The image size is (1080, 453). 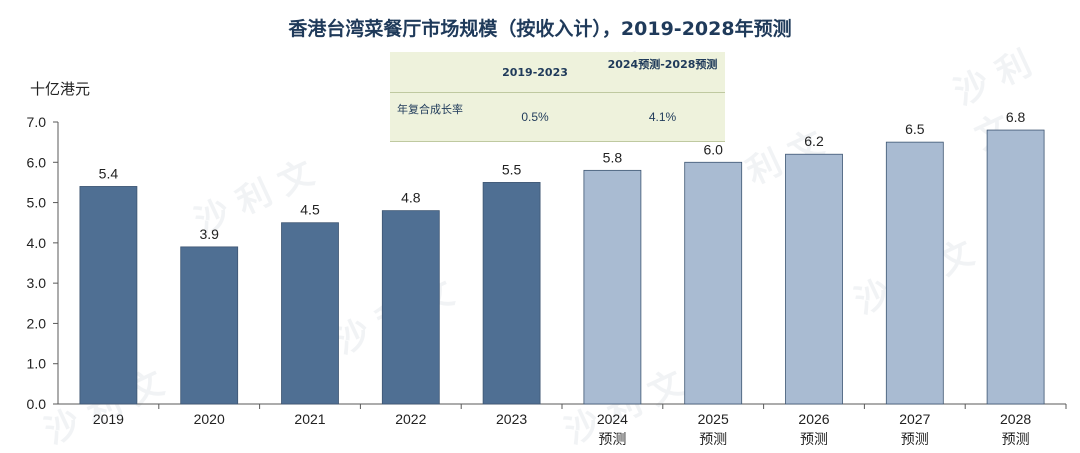 I want to click on data-label: 3.9, so click(x=209, y=234).